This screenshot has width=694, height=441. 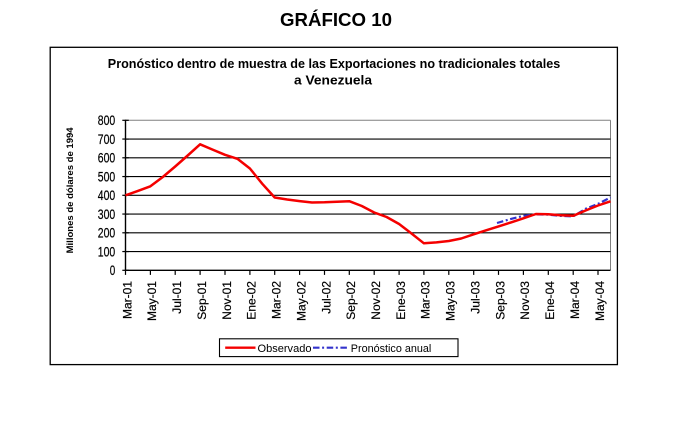 I want to click on svg-text: May-04, so click(x=600, y=301).